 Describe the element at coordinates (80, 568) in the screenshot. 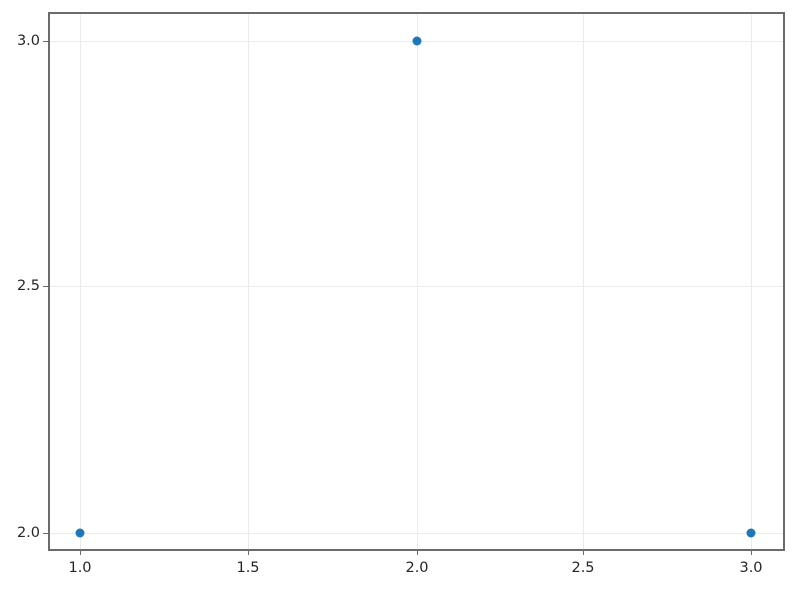

I see `xtick-label-1.0: 1.0` at that location.